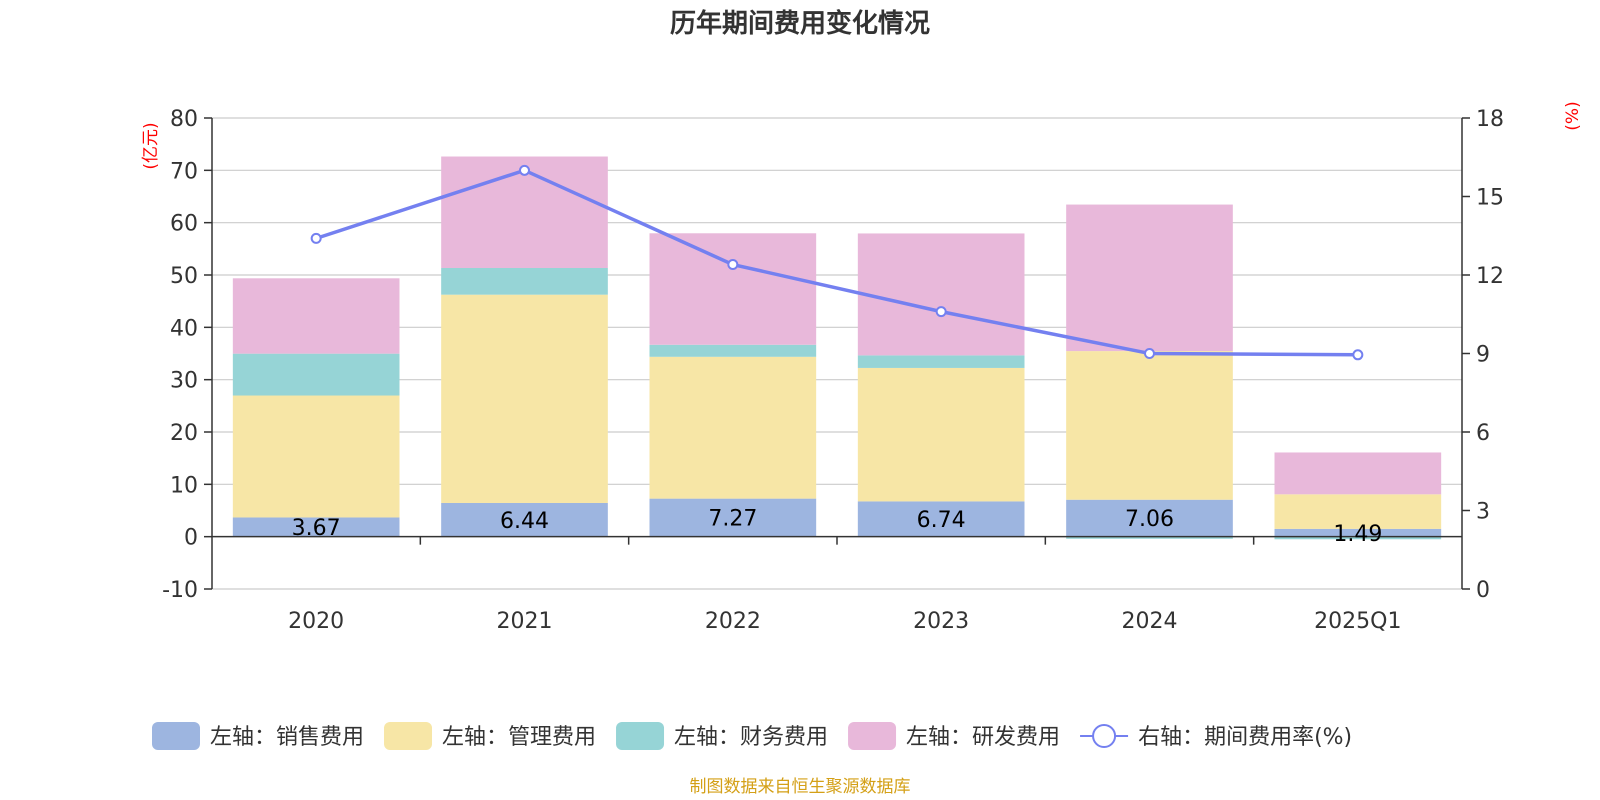 This screenshot has height=800, width=1600. I want to click on left-tick-label: 70, so click(184, 171).